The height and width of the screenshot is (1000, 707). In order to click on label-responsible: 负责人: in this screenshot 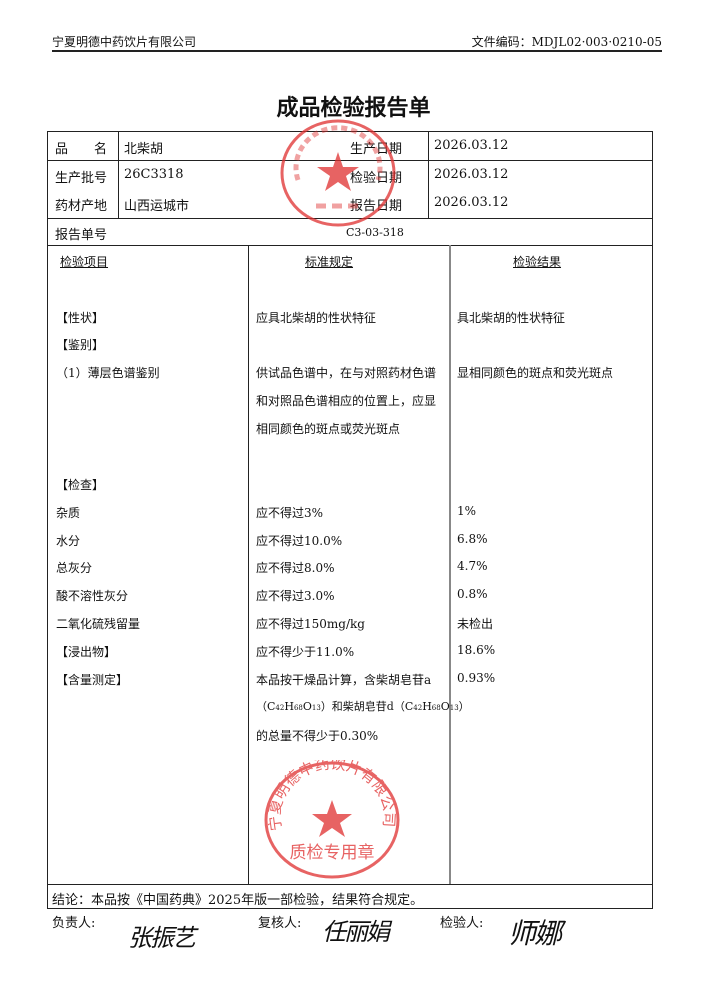, I will do `click(74, 923)`.